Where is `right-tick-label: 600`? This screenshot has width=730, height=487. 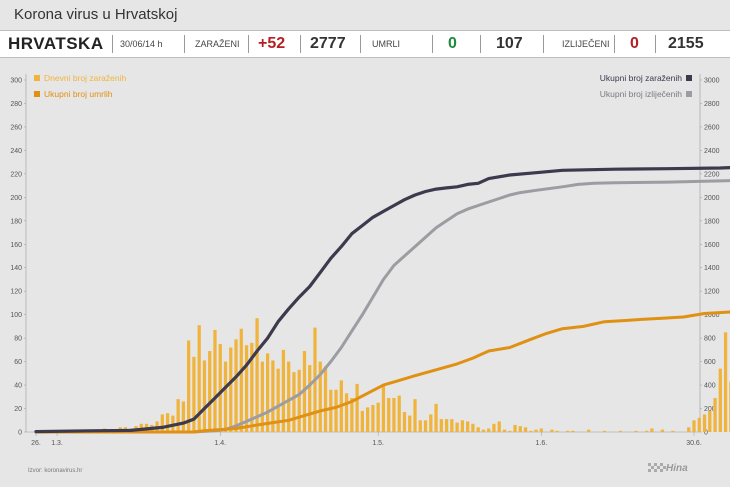 right-tick-label: 600 is located at coordinates (710, 362).